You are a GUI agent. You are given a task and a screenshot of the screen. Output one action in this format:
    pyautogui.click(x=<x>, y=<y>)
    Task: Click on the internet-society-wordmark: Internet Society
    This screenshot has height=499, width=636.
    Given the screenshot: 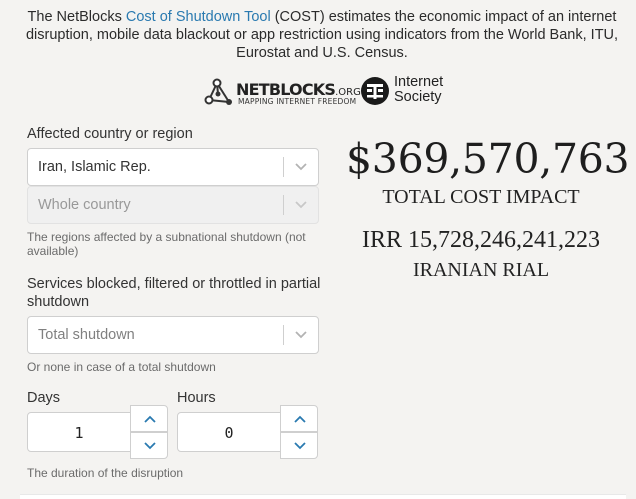 What is the action you would take?
    pyautogui.click(x=418, y=90)
    